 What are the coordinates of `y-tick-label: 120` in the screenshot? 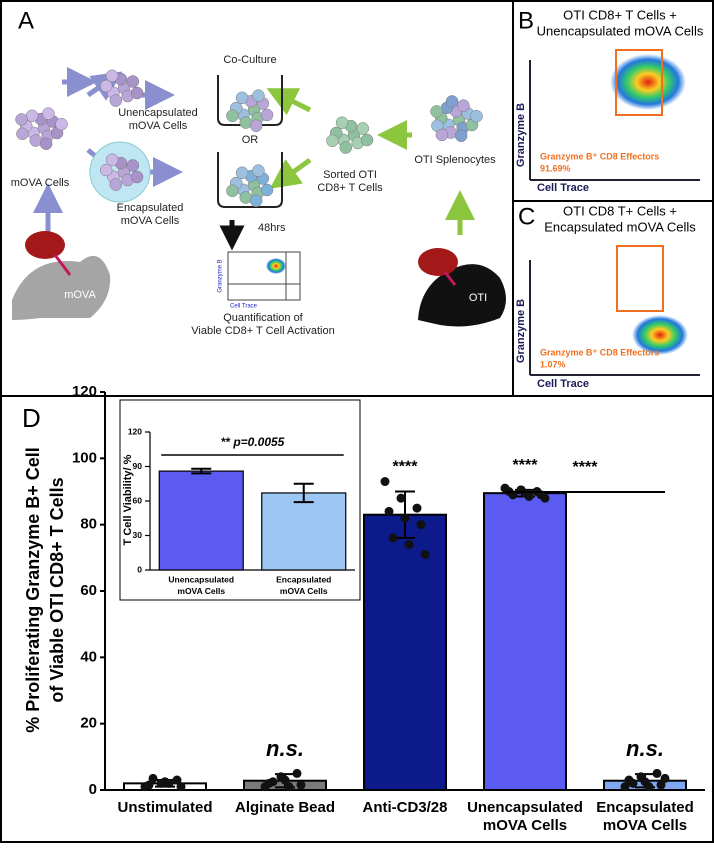 It's located at (135, 431).